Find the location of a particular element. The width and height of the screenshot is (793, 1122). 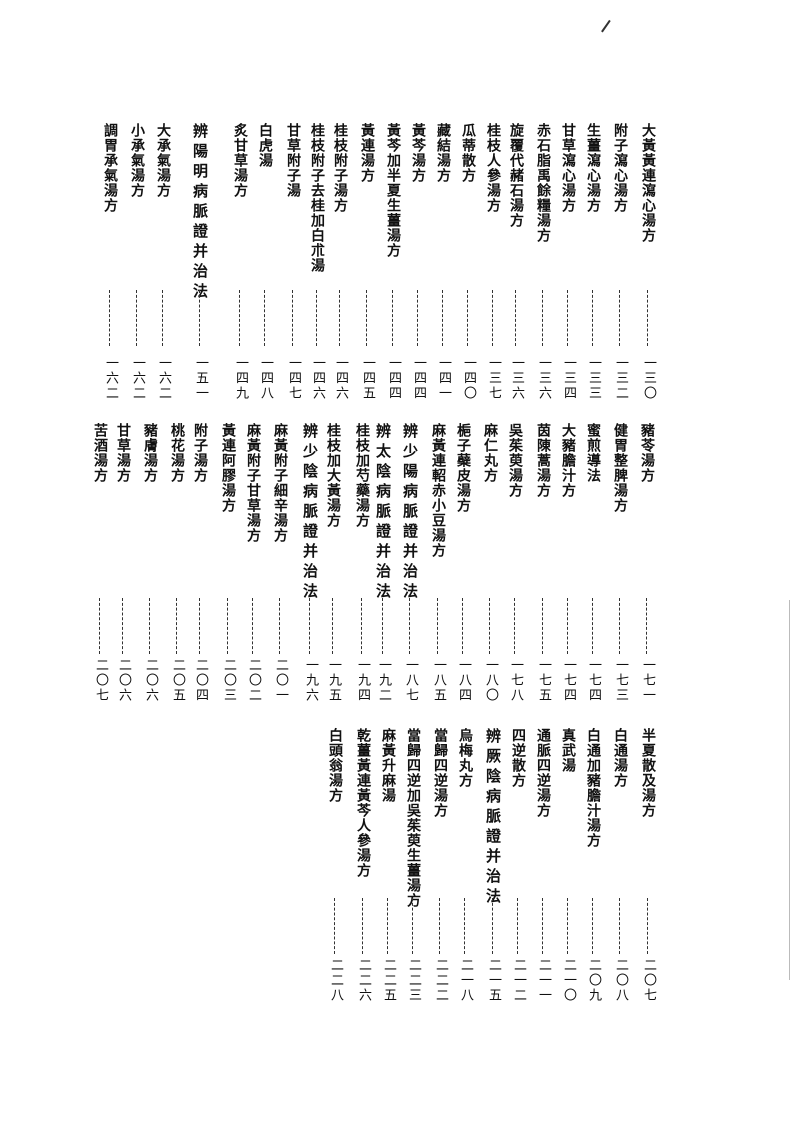

page-number: 一四四 is located at coordinates (418, 378).